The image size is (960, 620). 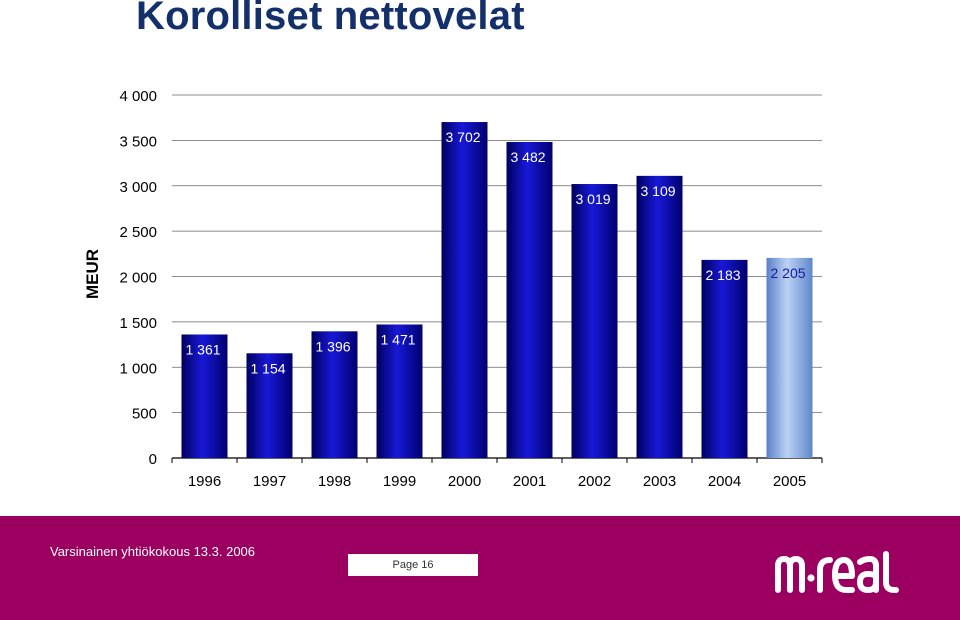 What do you see at coordinates (138, 141) in the screenshot?
I see `y-tick-label: 3 500` at bounding box center [138, 141].